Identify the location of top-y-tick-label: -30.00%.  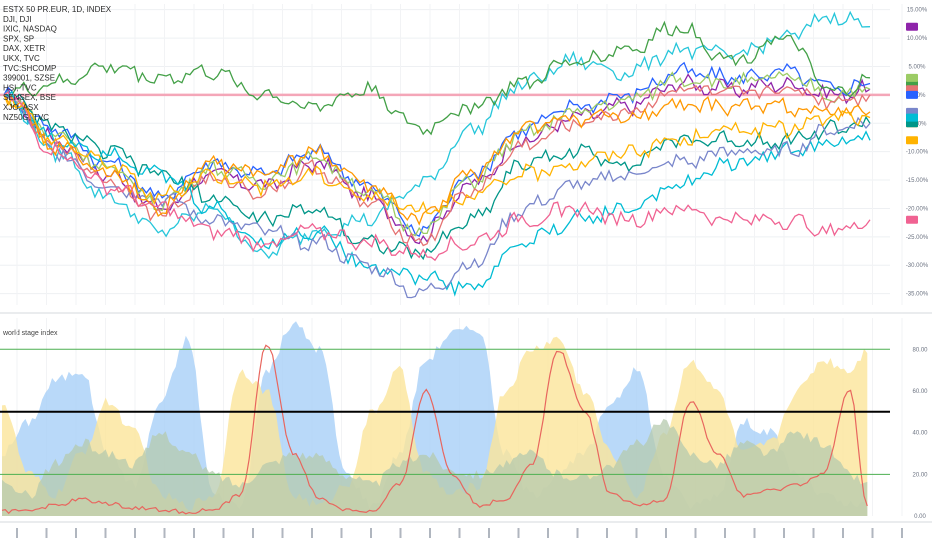
(917, 266).